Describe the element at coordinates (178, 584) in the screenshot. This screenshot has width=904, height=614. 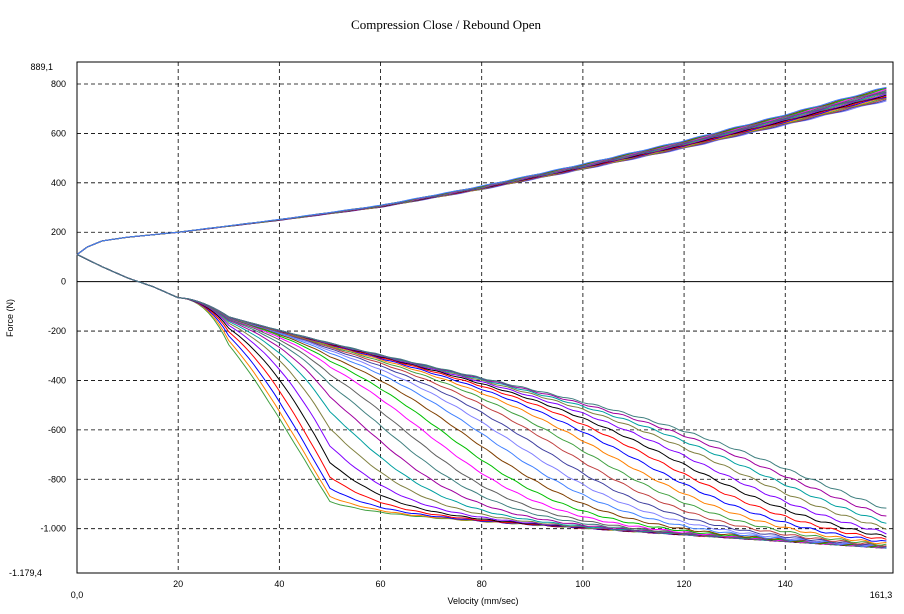
I see `x-tick-label: 20` at that location.